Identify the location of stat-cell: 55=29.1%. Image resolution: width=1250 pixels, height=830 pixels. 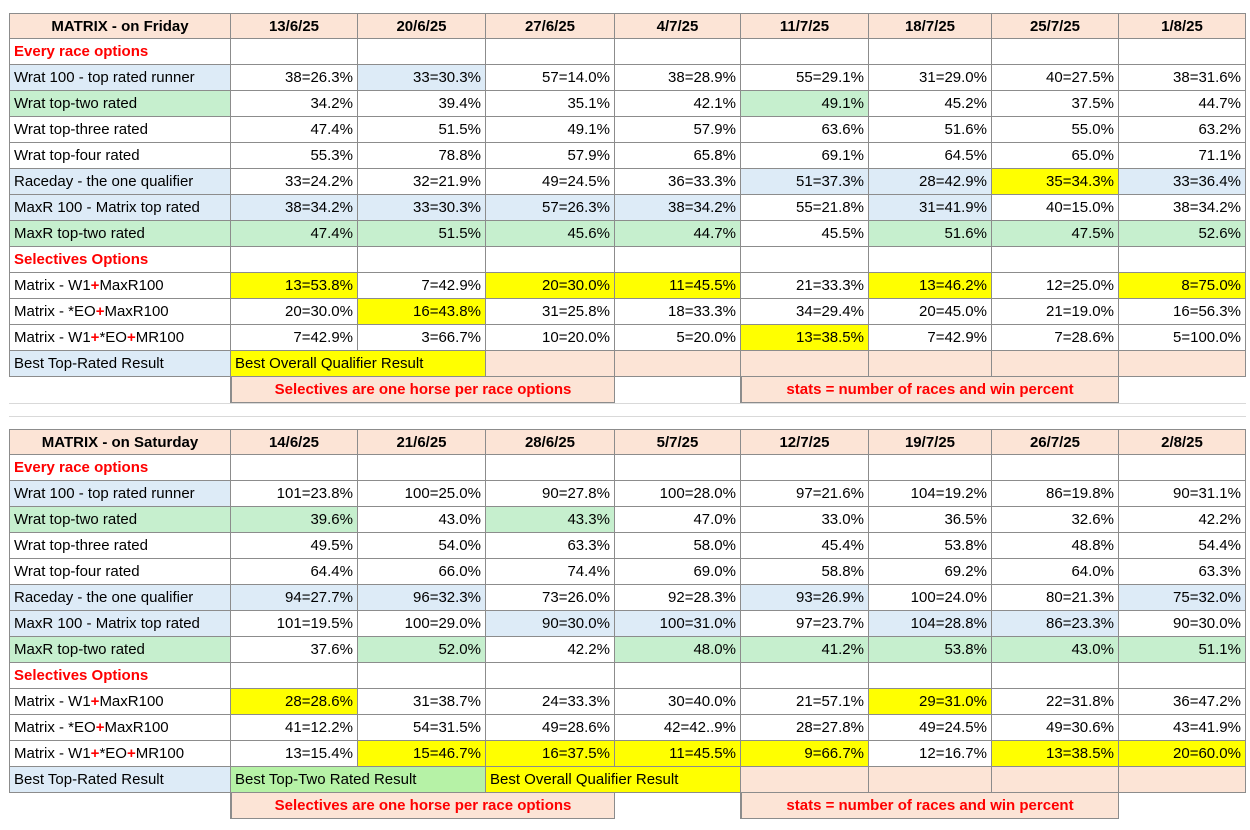
(805, 78).